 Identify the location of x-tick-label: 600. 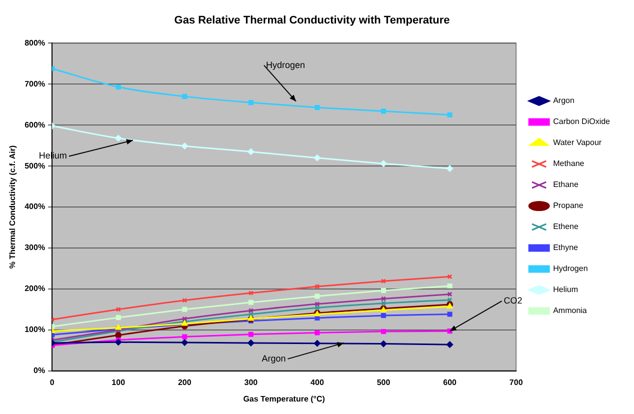
(450, 382).